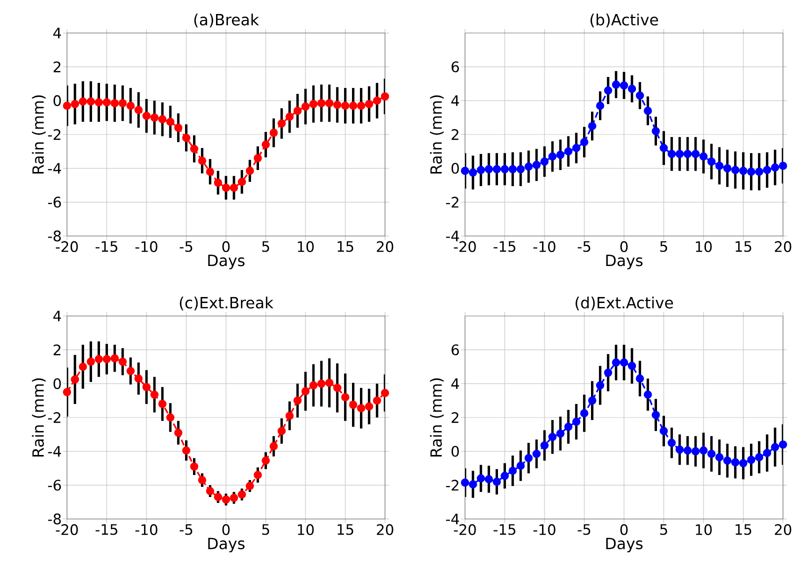  What do you see at coordinates (54, 202) in the screenshot?
I see `y-tick-label: -6` at bounding box center [54, 202].